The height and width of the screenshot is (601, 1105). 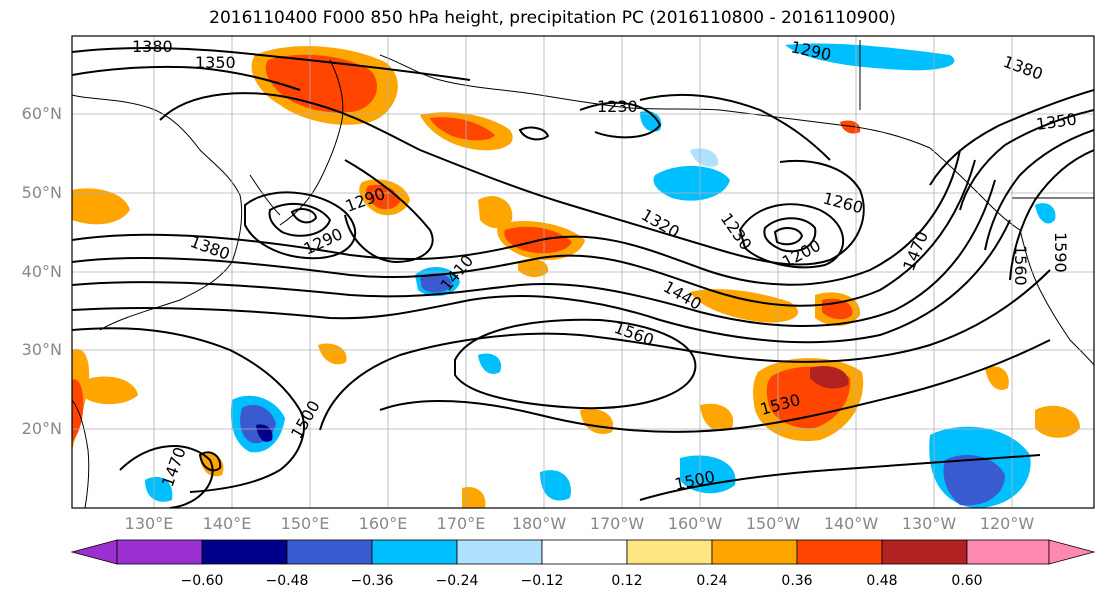 I want to click on colorbar-tick-label: 0.60, so click(x=967, y=581).